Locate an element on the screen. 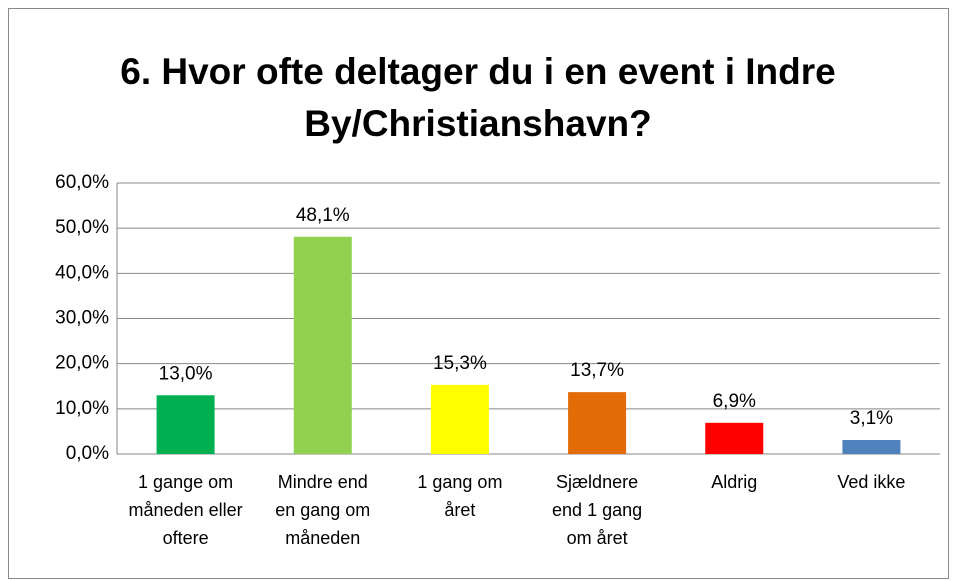 This screenshot has height=581, width=957. y-tick-label: 60,0% is located at coordinates (82, 182).